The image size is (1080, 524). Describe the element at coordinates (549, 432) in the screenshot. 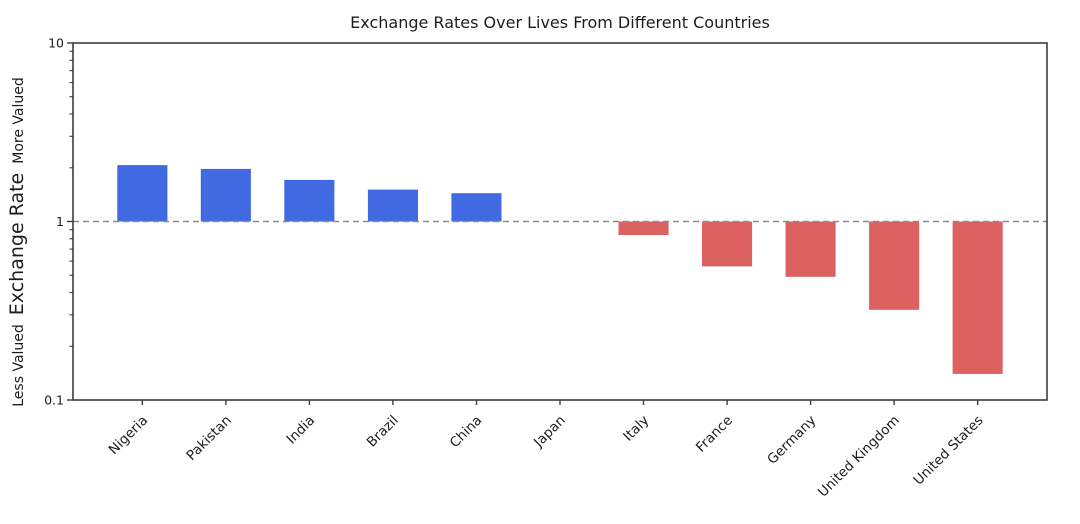

I see `x-tick-label-japan: Japan` at that location.